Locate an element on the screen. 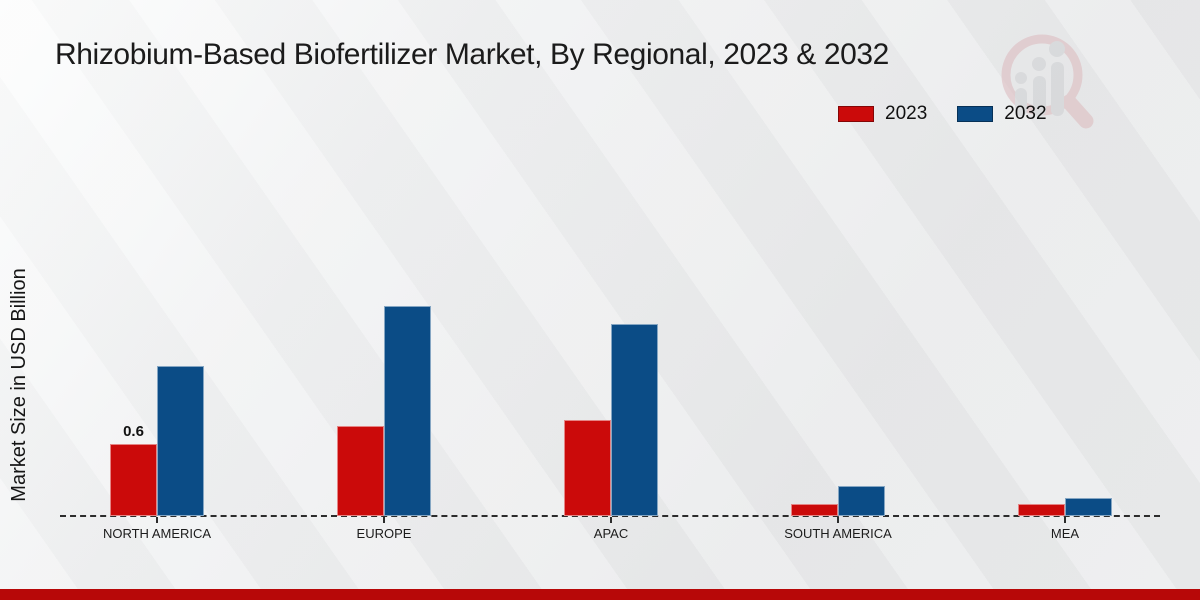 This screenshot has height=600, width=1200. bar-value-label-north-america: 0.6 is located at coordinates (133, 431).